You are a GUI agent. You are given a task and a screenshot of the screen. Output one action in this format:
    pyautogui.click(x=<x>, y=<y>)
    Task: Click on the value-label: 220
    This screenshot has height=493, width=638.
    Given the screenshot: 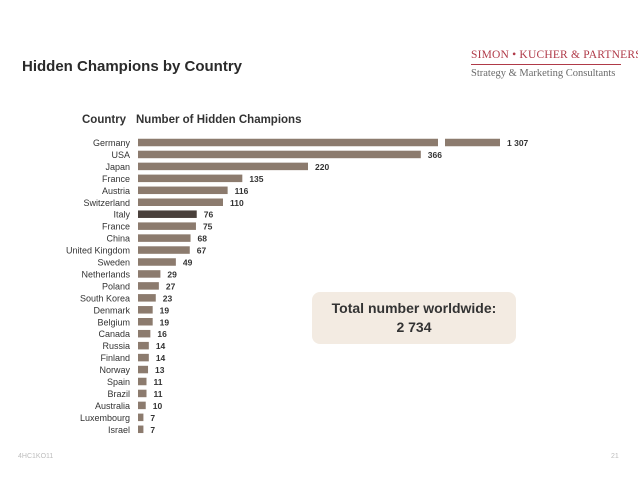 What is the action you would take?
    pyautogui.click(x=322, y=167)
    